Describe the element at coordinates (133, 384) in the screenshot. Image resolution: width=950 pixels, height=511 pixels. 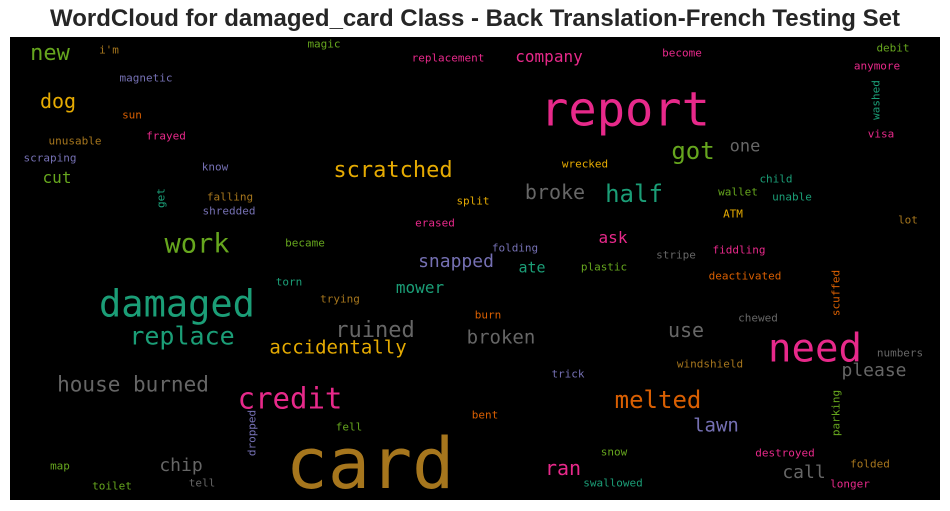
I see `word-house-burned: house burned` at that location.